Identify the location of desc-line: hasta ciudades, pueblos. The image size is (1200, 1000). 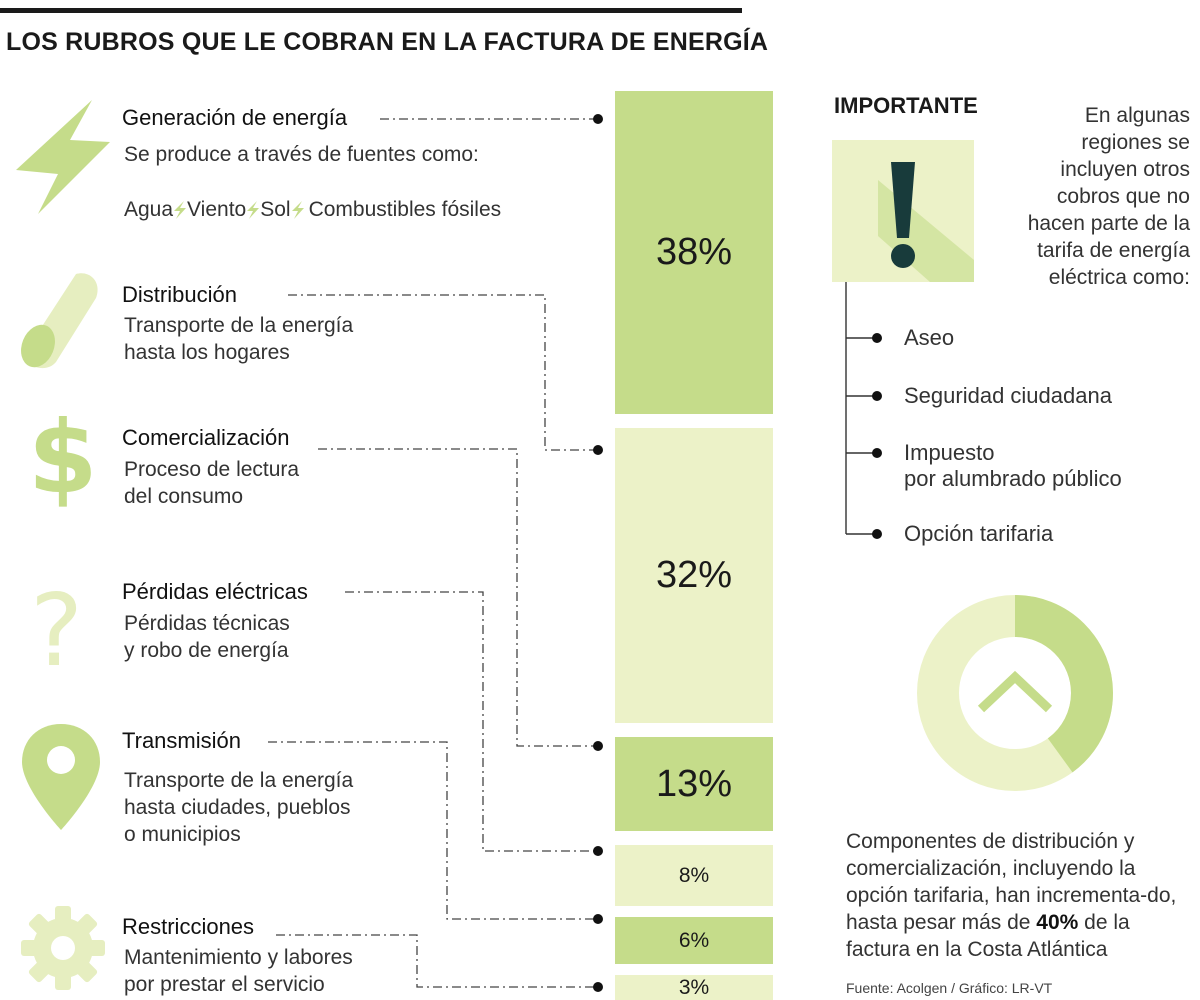
(237, 807).